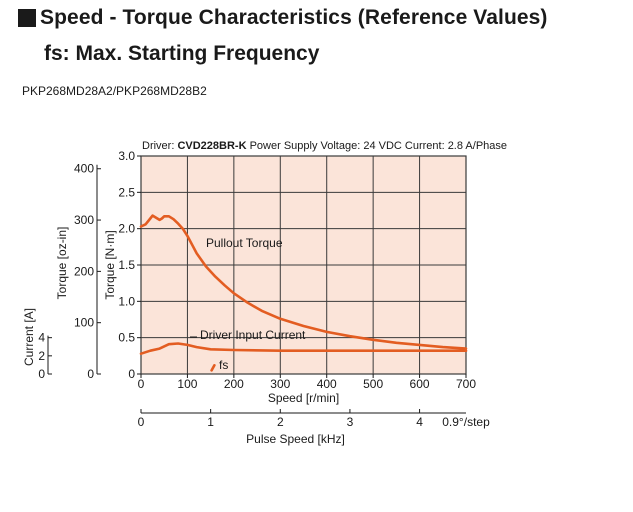 The height and width of the screenshot is (512, 633). Describe the element at coordinates (126, 192) in the screenshot. I see `y-tick-label: 2.5` at that location.